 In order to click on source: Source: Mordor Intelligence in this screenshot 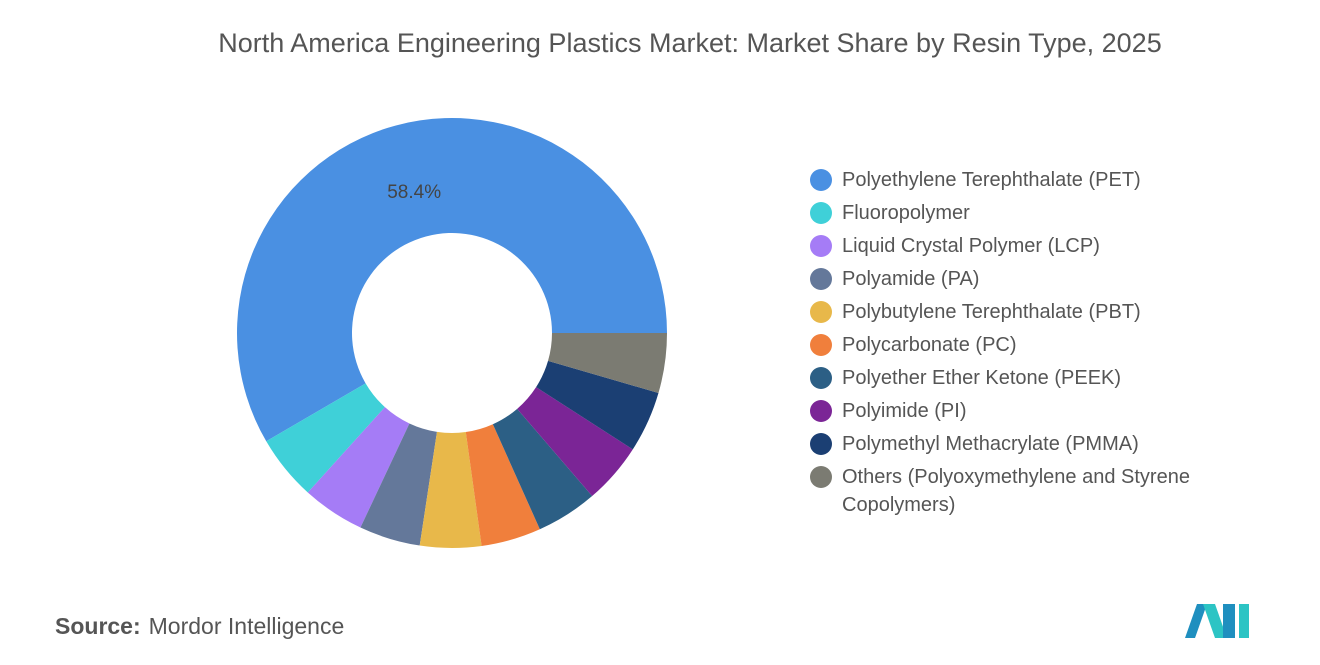, I will do `click(199, 626)`.